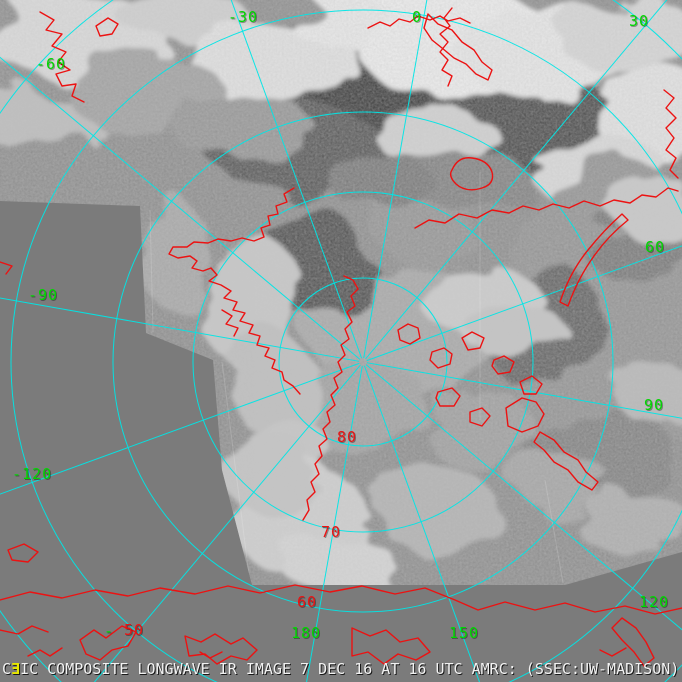  Describe the element at coordinates (16, 669) in the screenshot. I see `cursor-glyph: Ǝ` at that location.